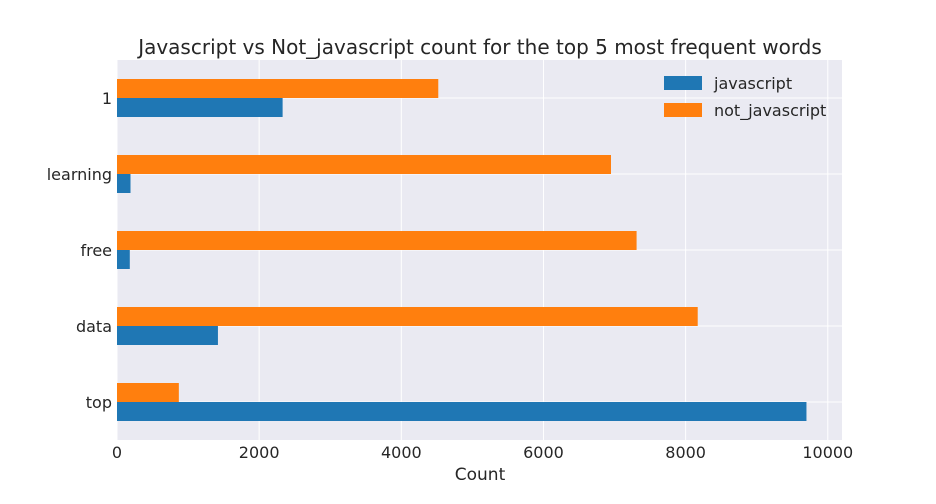  Describe the element at coordinates (167, 335) in the screenshot. I see `bar-javascript-data` at that location.